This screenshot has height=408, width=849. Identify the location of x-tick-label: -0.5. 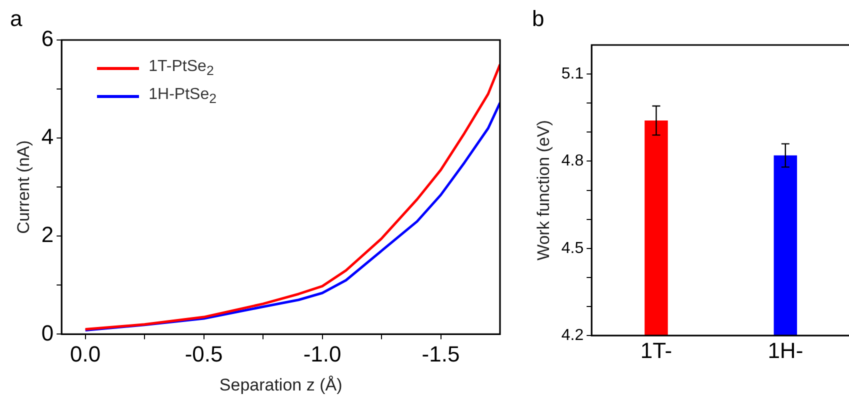
(203, 353).